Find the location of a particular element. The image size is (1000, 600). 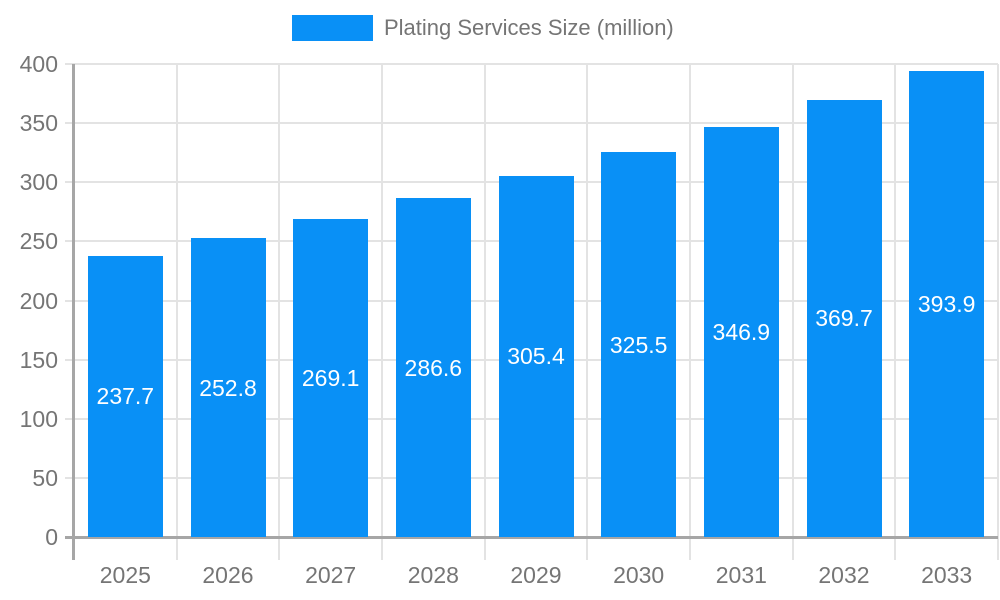

x-axis-tick-label: 2030 is located at coordinates (639, 575).